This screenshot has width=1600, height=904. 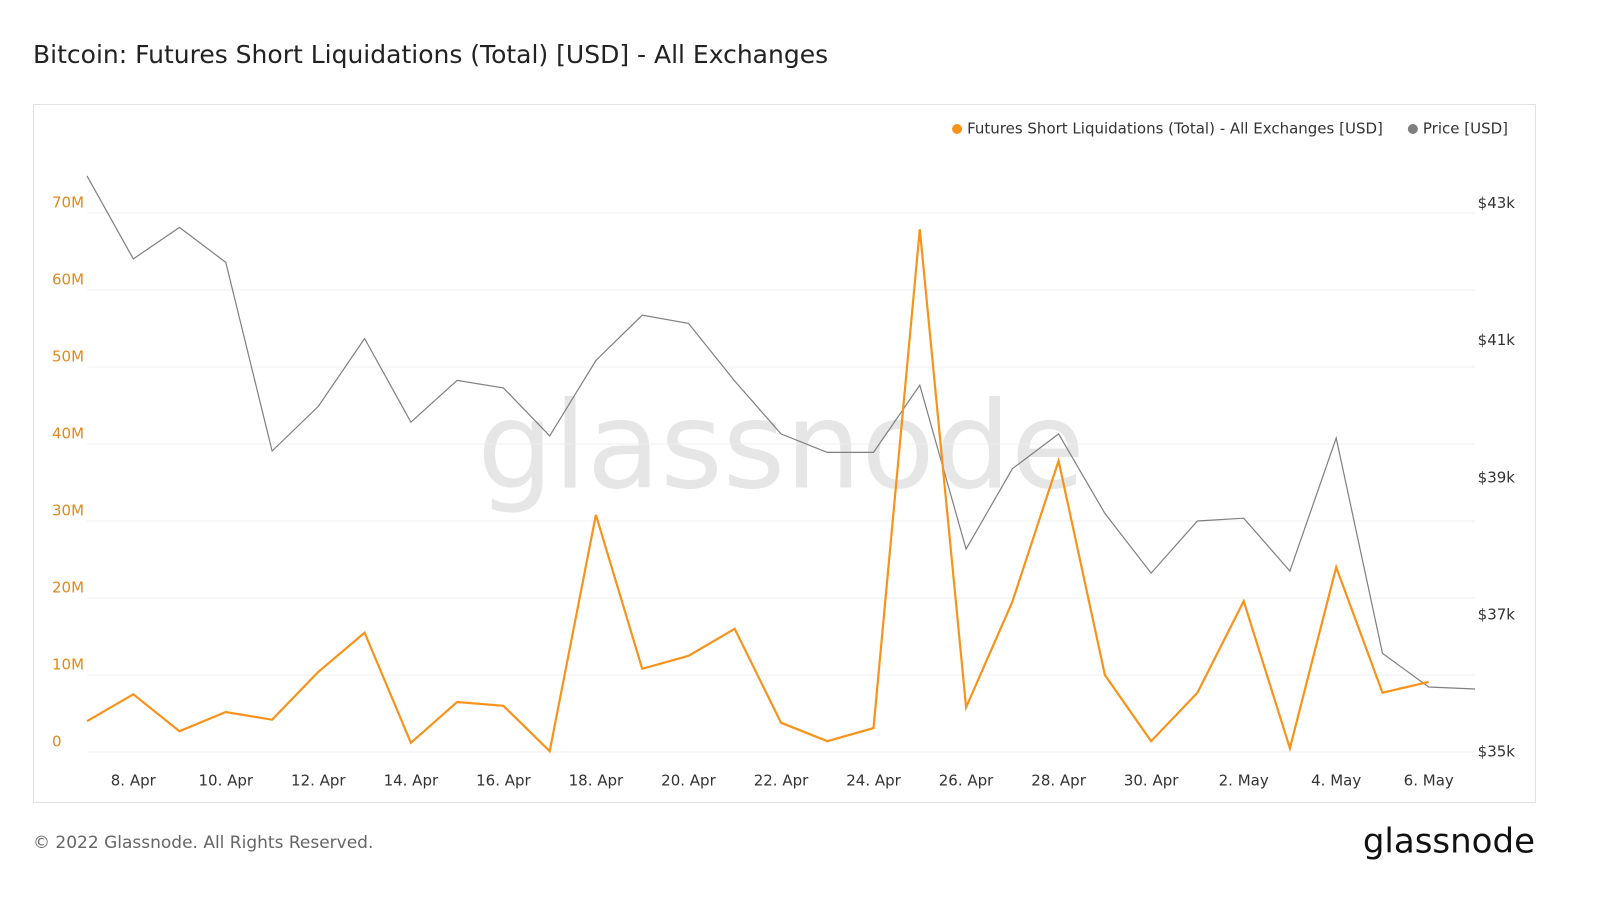 I want to click on y-tick-label: 40M, so click(x=68, y=434).